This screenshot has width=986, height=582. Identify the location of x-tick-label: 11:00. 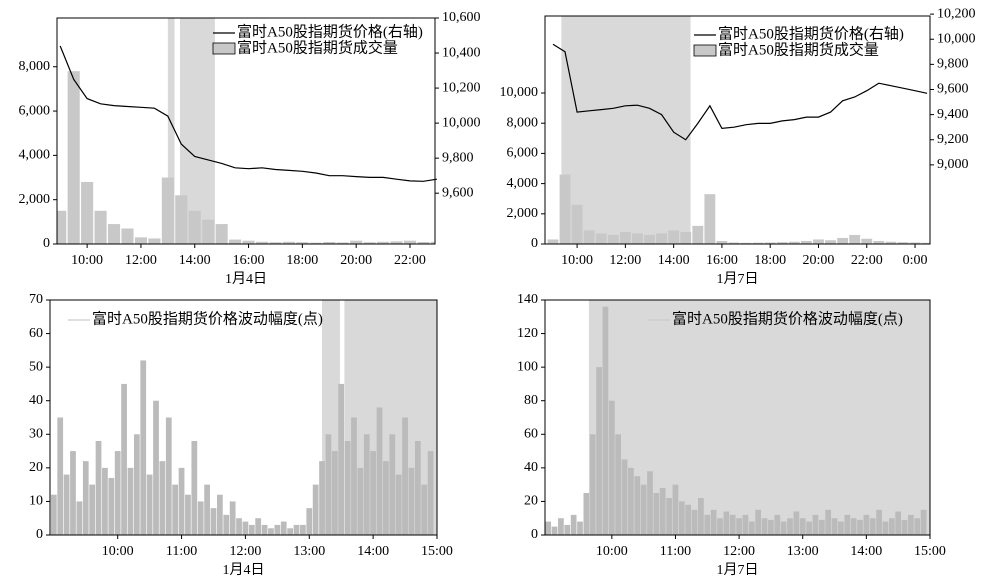
(675, 551).